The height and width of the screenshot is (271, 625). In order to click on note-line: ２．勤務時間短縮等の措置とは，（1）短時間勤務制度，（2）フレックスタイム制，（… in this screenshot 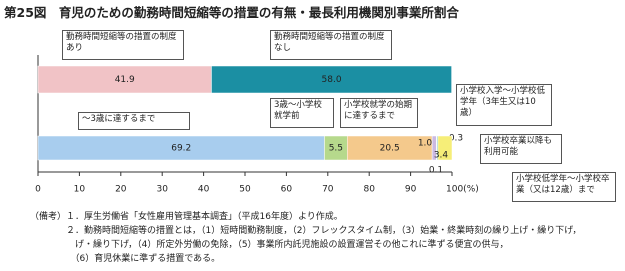, I will do `click(306, 231)`.